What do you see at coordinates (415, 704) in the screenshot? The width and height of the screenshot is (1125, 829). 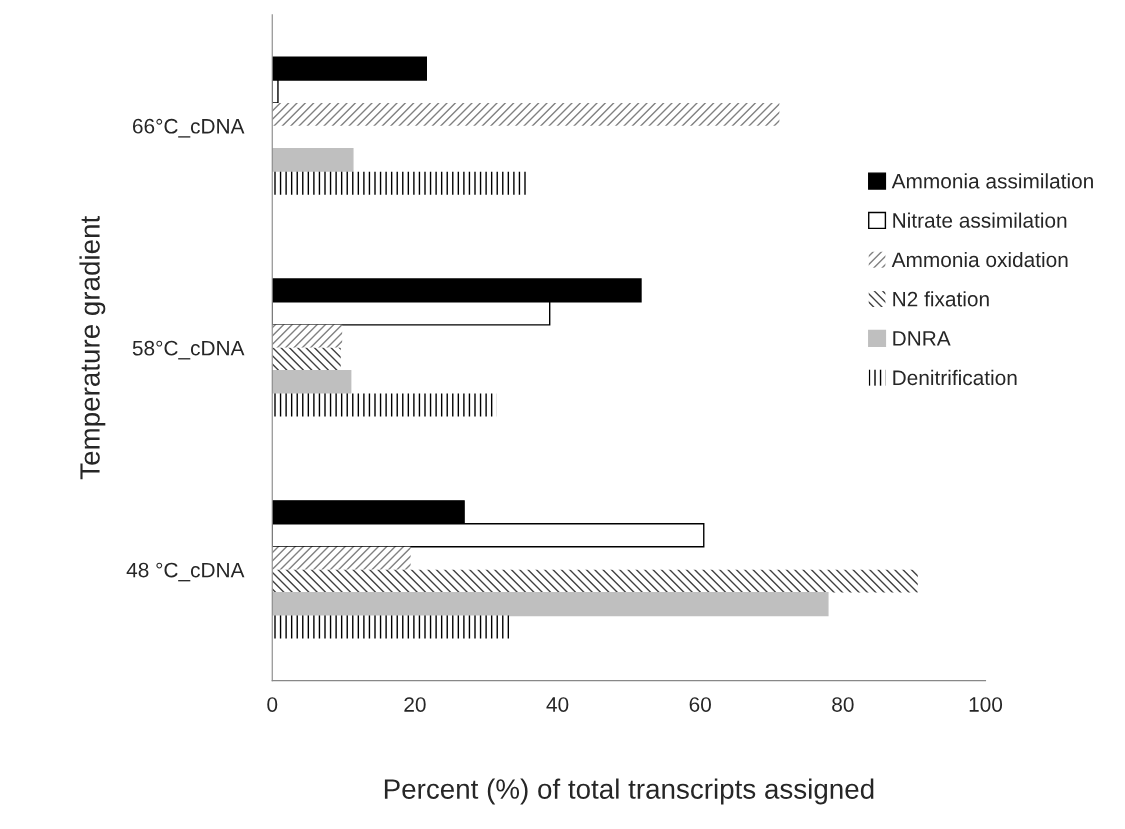 I see `x-tick-label: 20` at bounding box center [415, 704].